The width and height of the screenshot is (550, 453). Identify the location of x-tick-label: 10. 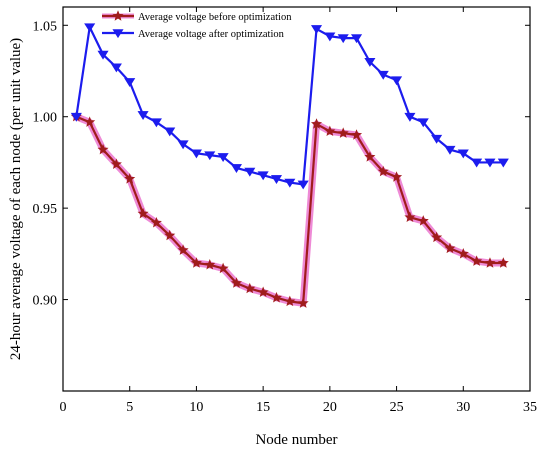
(196, 407).